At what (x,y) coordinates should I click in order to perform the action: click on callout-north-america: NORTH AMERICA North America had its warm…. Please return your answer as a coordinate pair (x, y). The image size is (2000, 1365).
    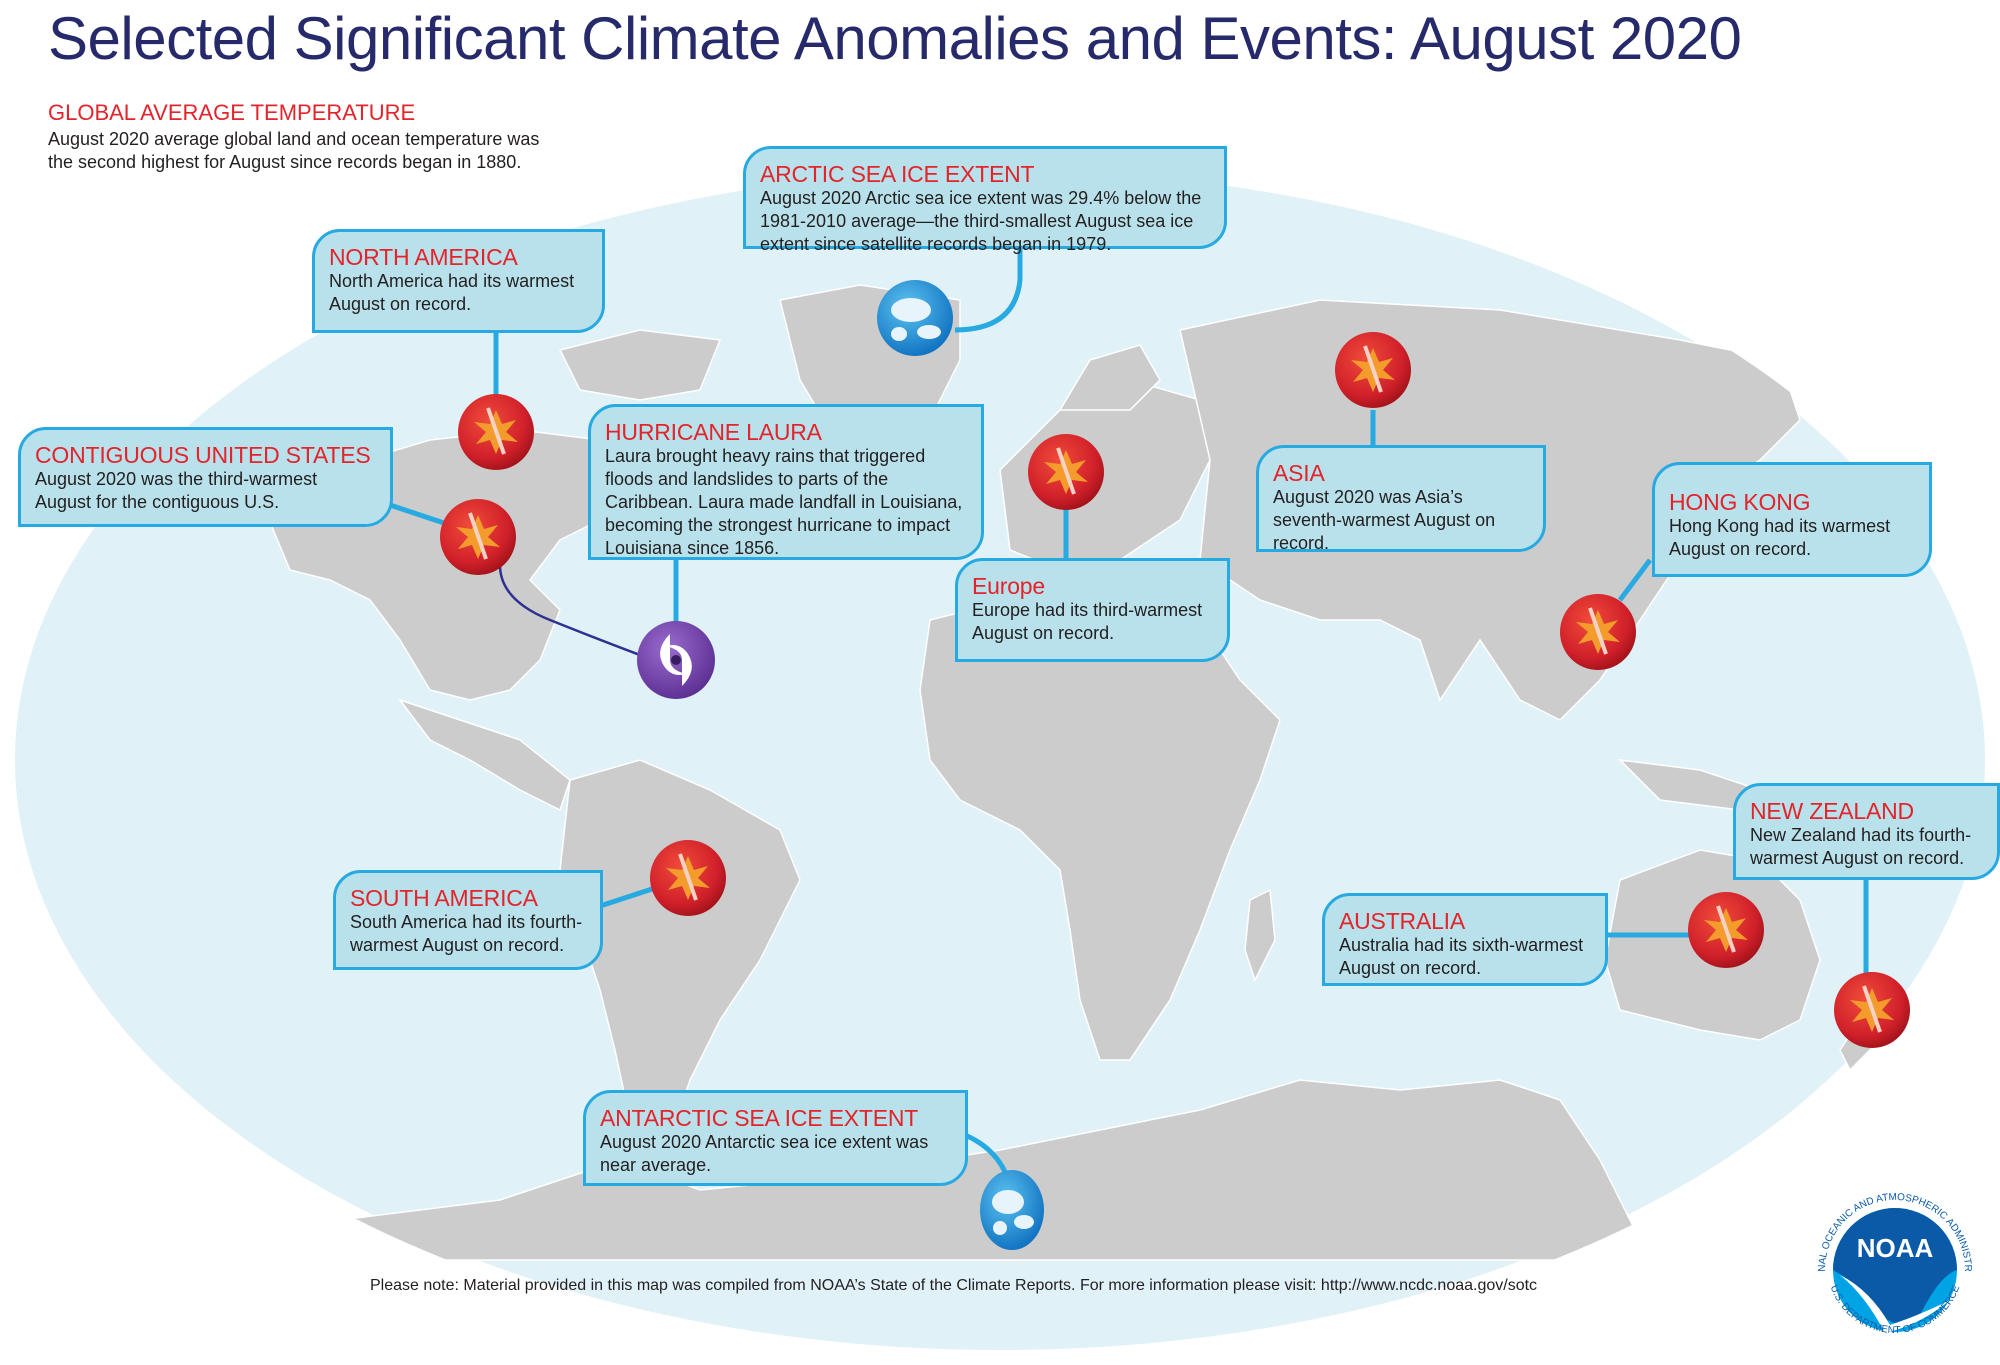
    Looking at the image, I should click on (458, 281).